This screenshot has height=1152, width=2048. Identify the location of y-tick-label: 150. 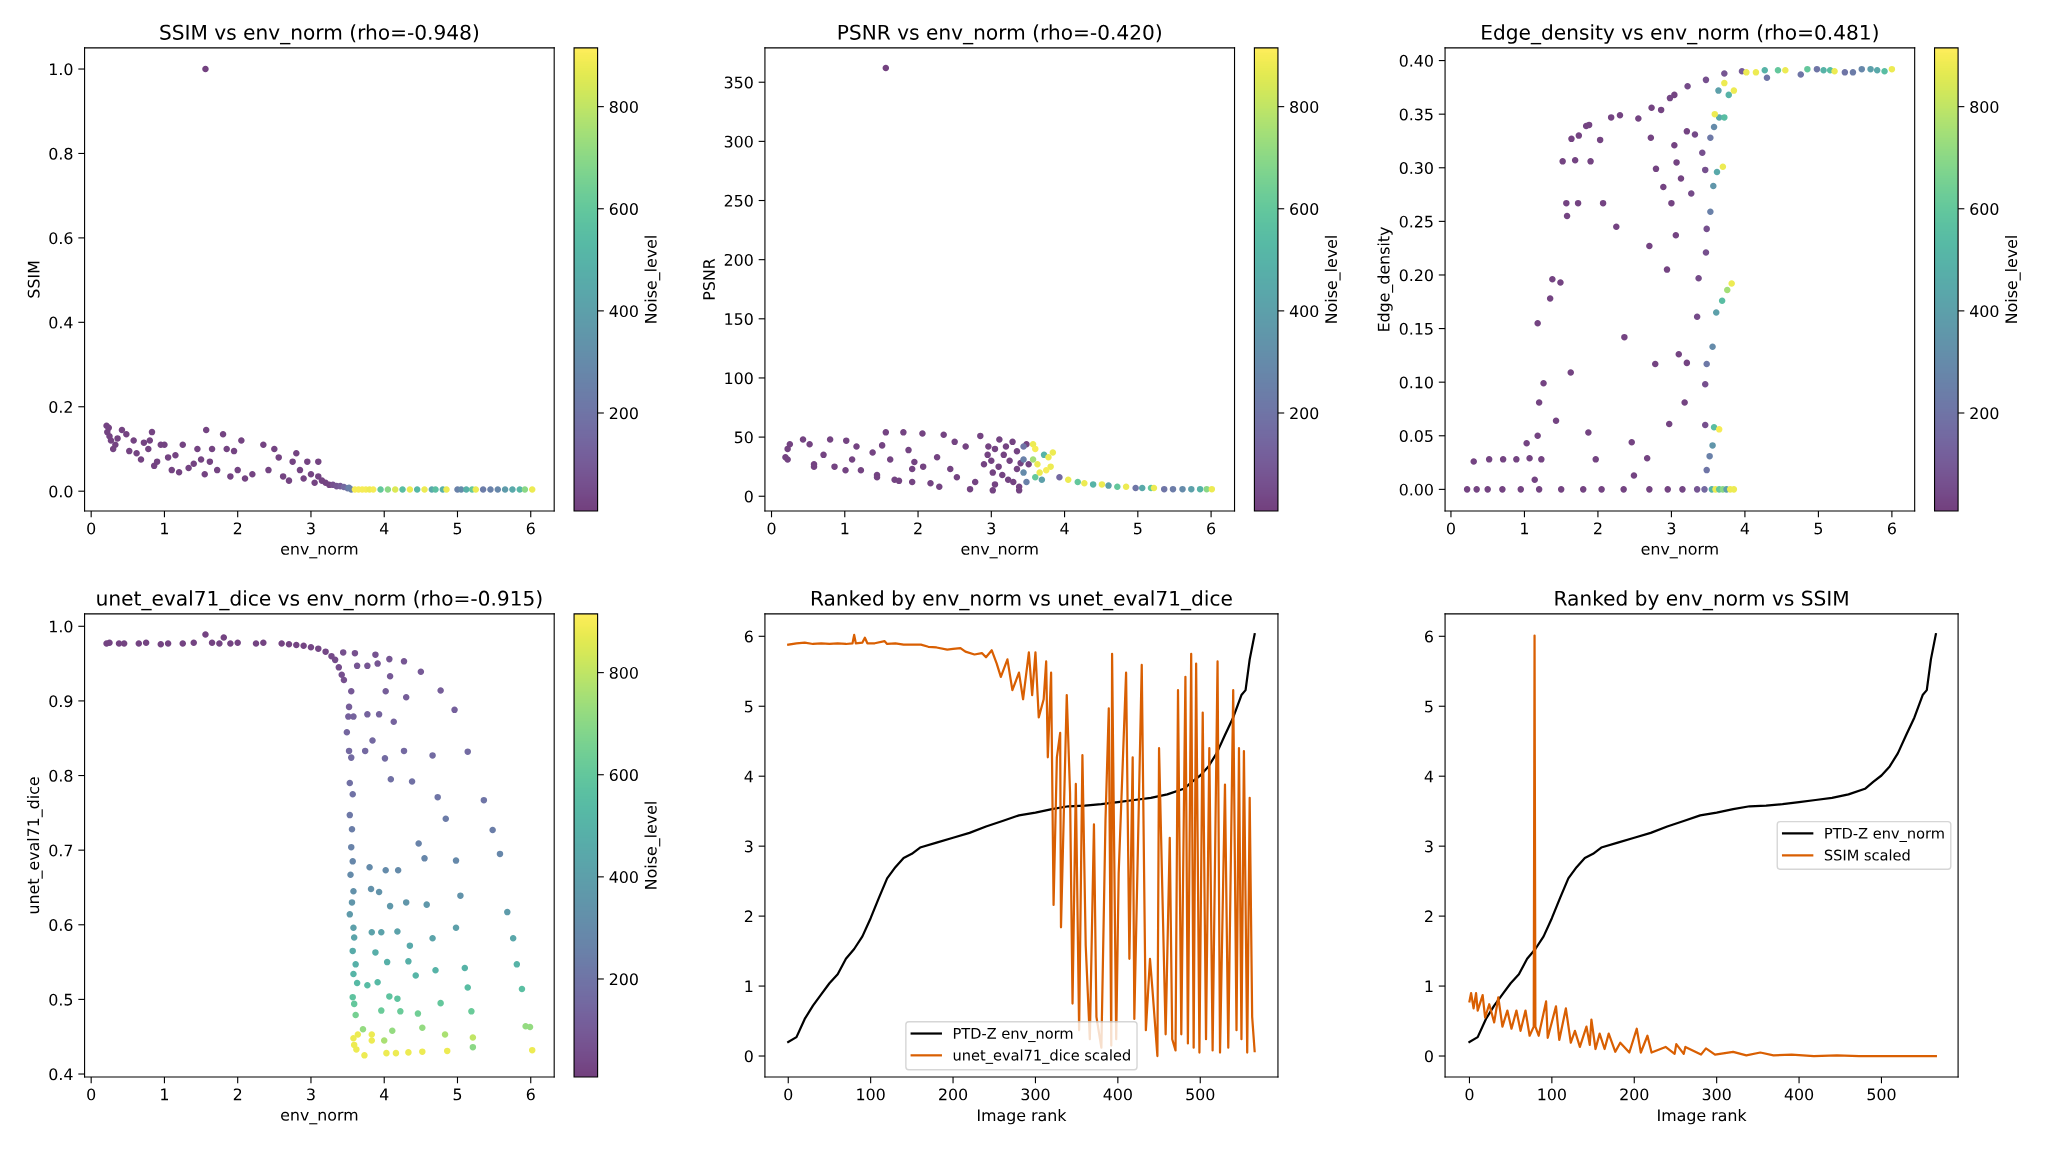
(739, 319).